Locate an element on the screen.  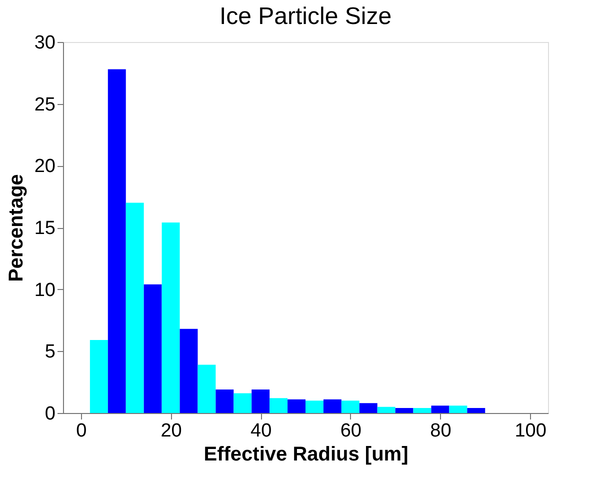
y-tick-label: 10 is located at coordinates (45, 290).